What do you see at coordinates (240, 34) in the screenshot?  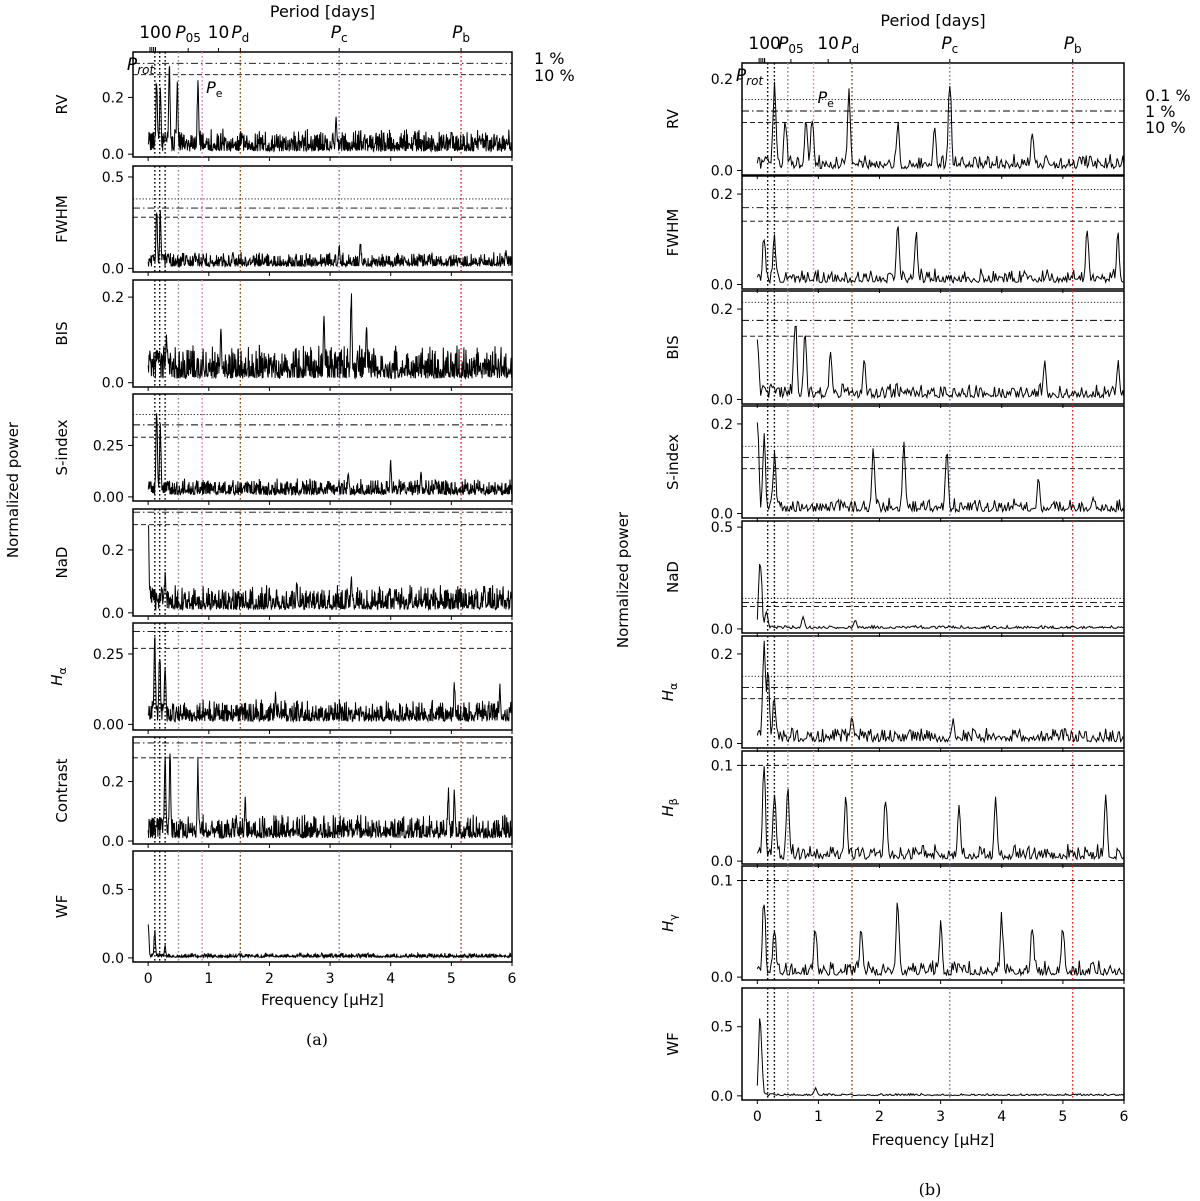 I see `period-label-3: Pd` at bounding box center [240, 34].